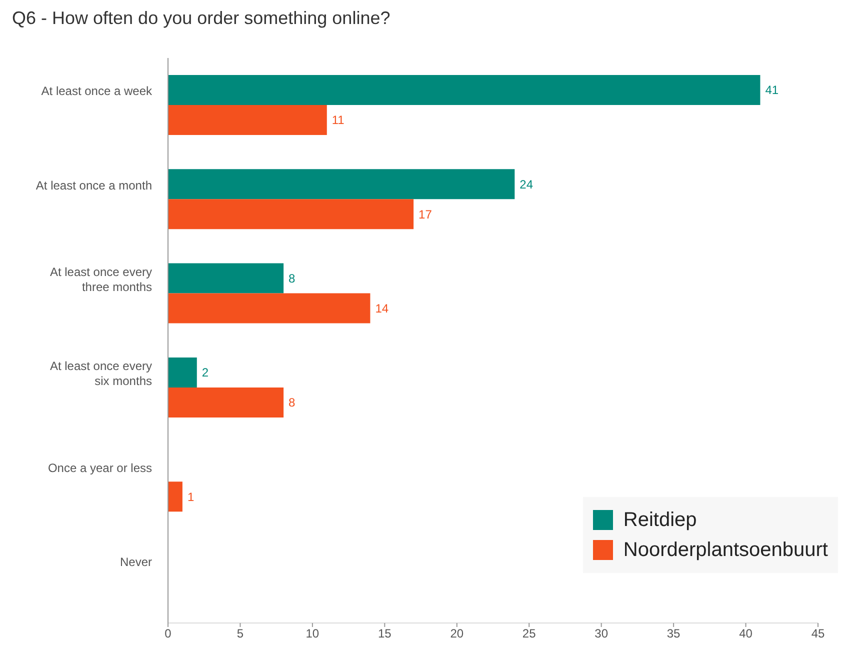  What do you see at coordinates (101, 279) in the screenshot?
I see `y-tick-label: At least once every three months` at bounding box center [101, 279].